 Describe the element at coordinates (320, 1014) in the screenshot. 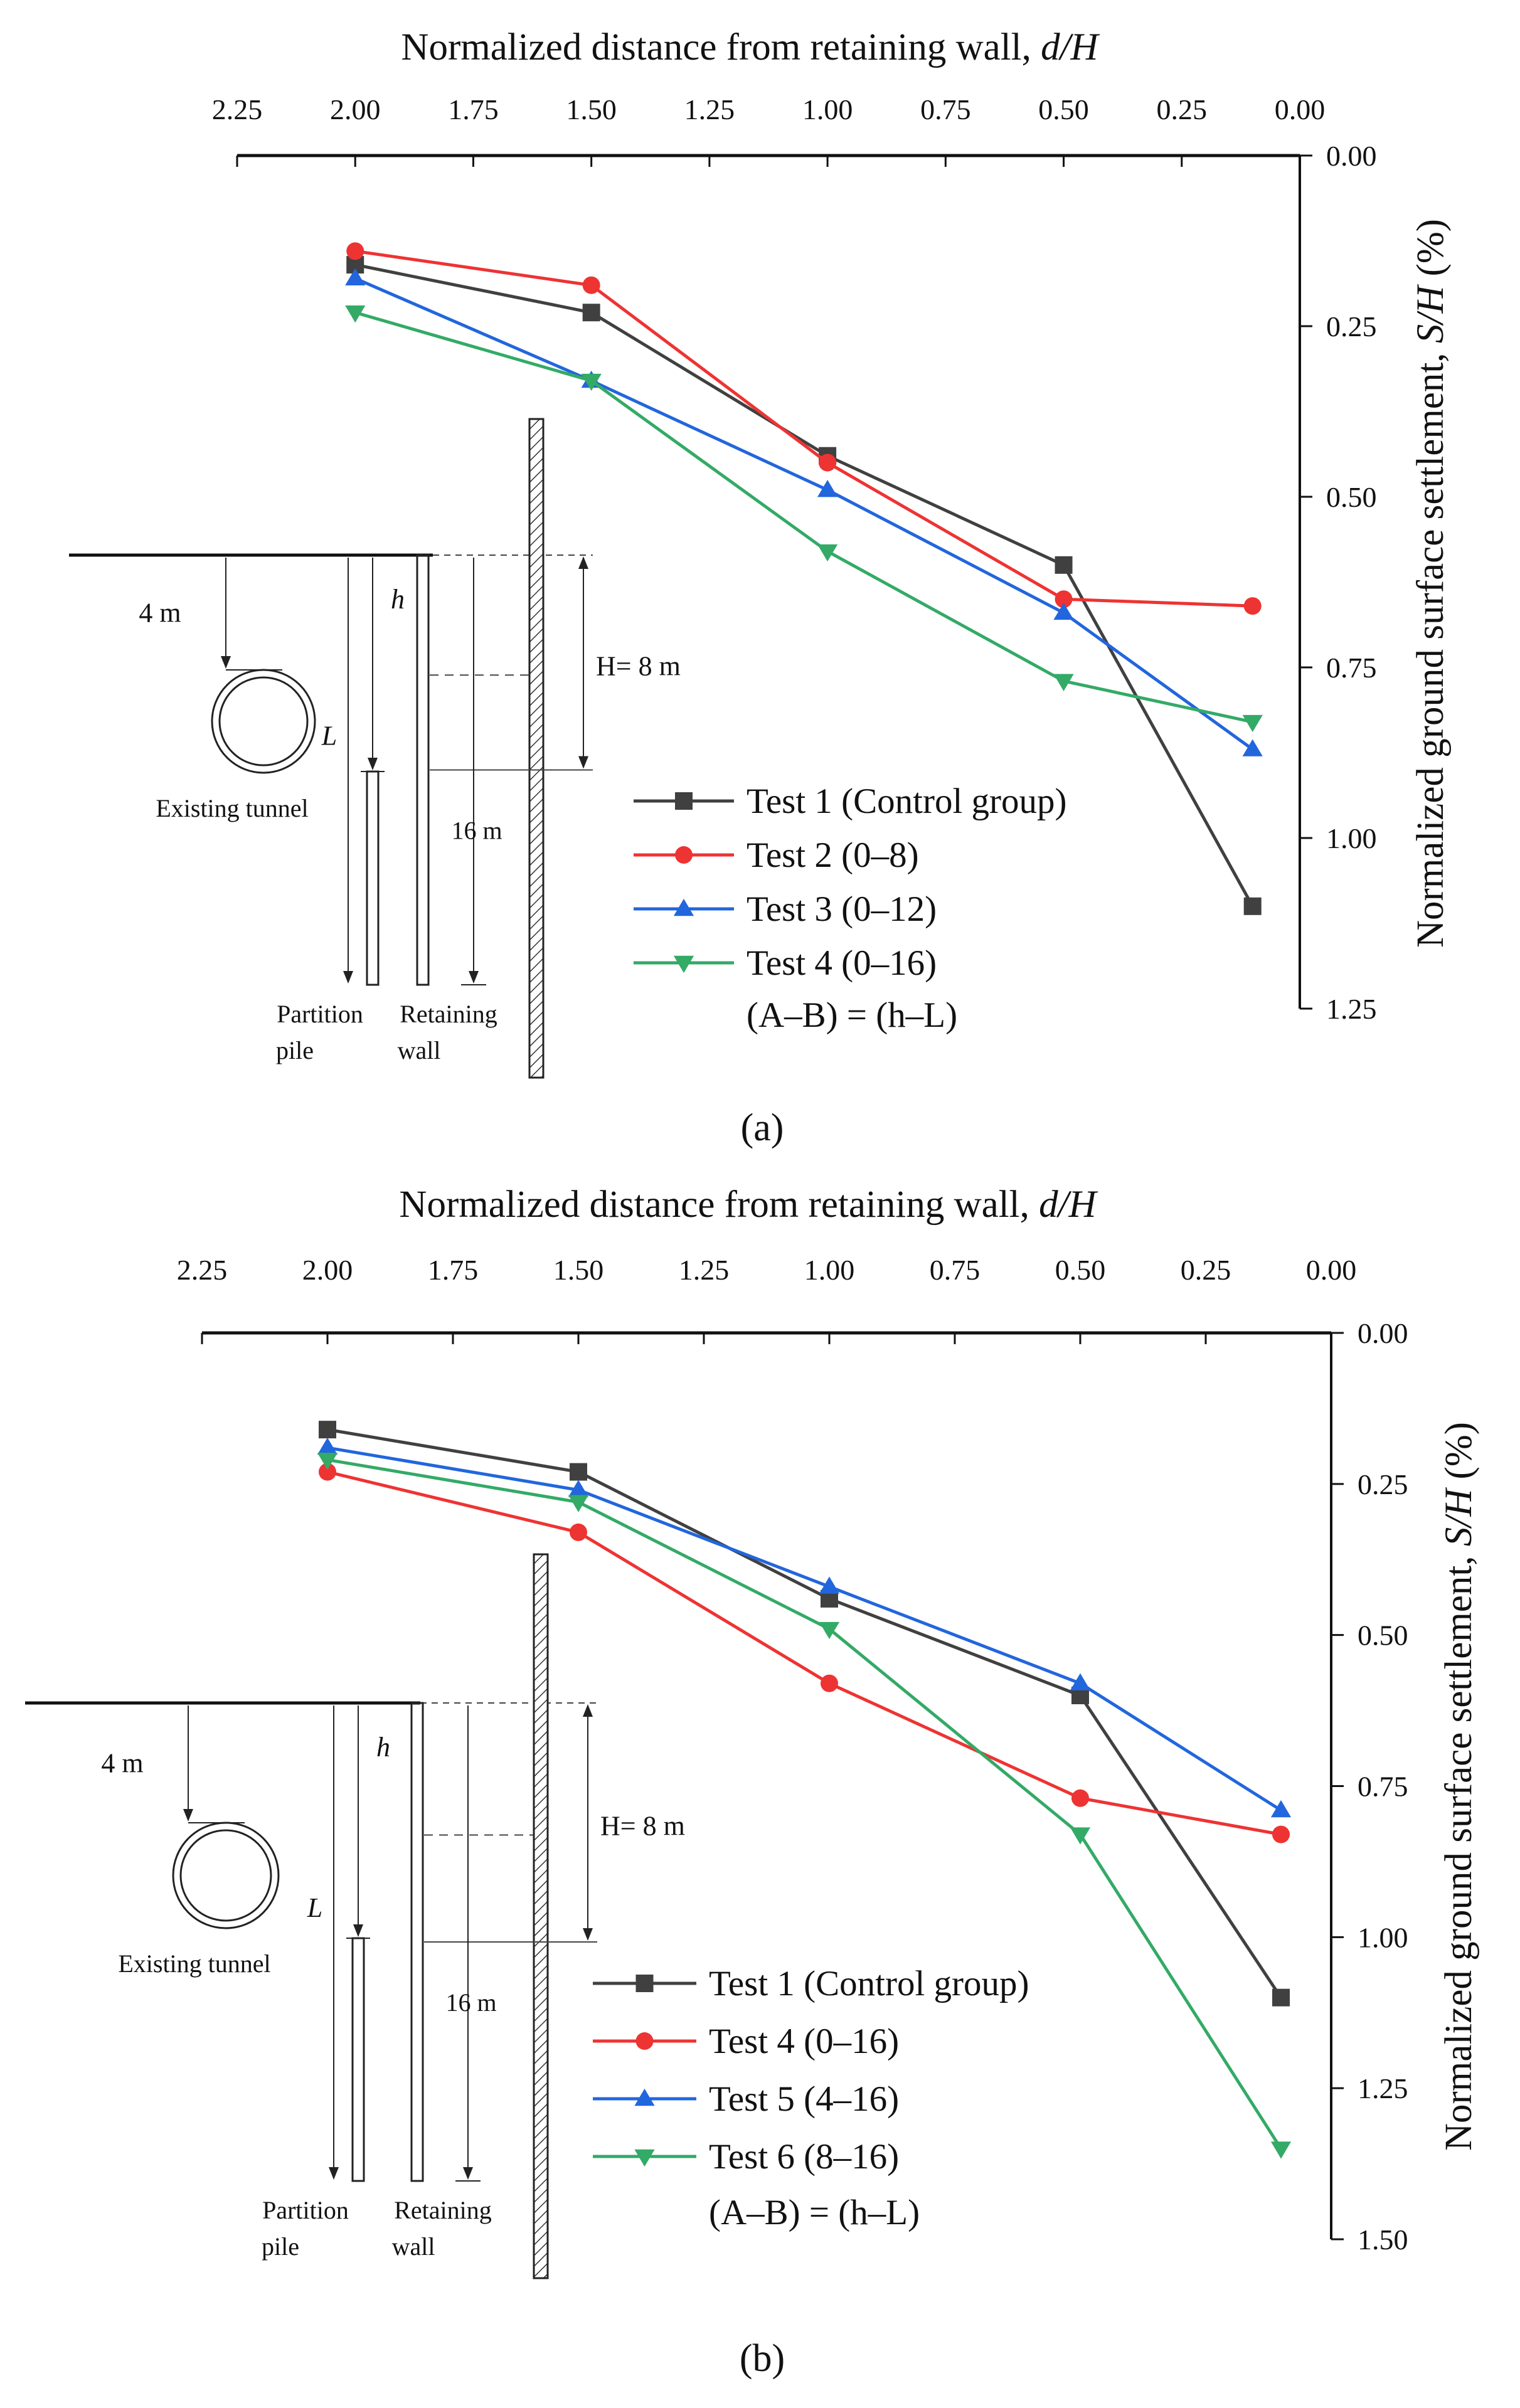

I see `partition-pile-label-1: Partition` at that location.